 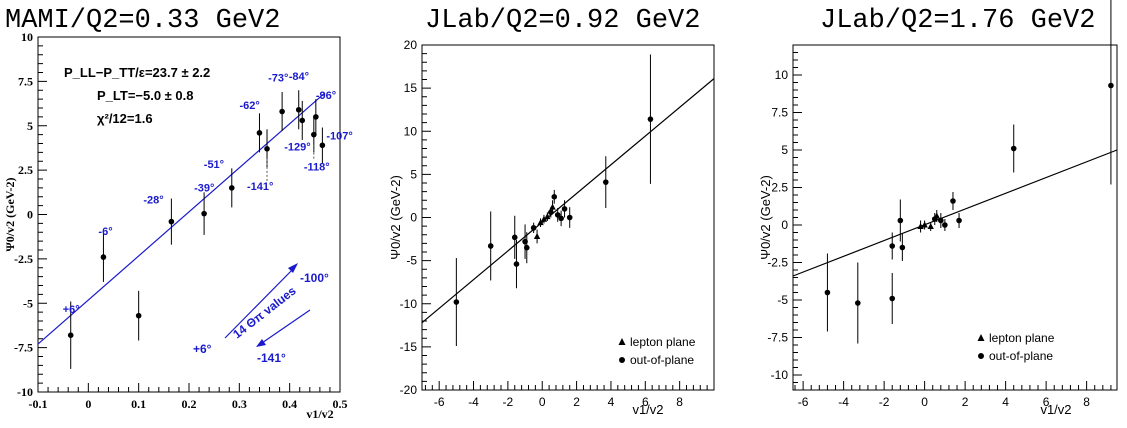 What do you see at coordinates (314, 278) in the screenshot?
I see `arrow-label-end: -100°` at bounding box center [314, 278].